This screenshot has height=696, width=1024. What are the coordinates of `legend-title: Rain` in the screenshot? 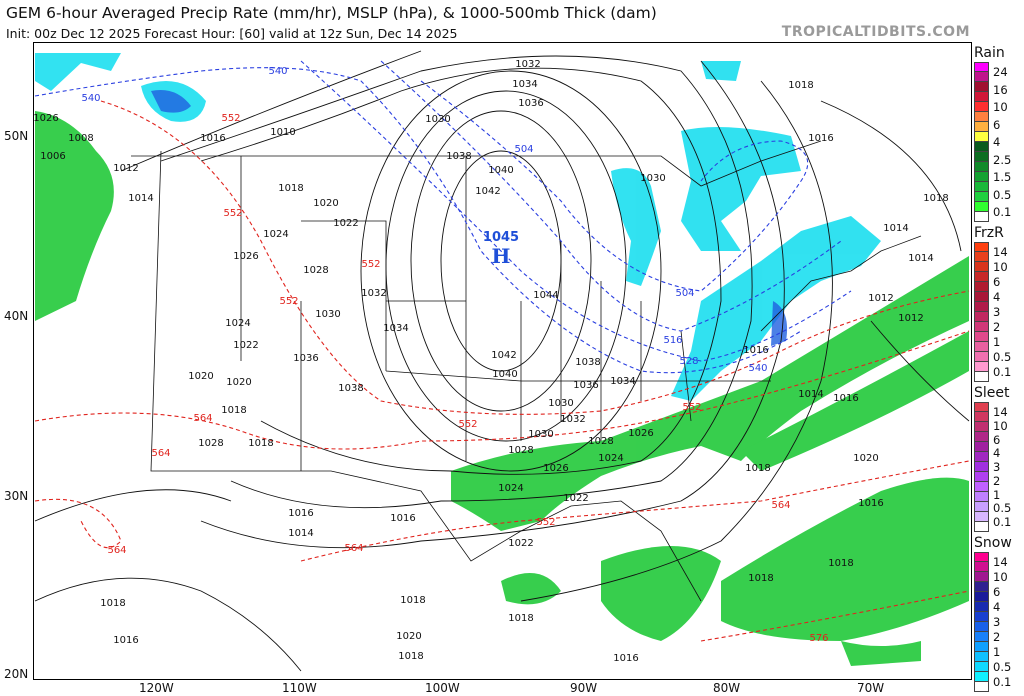 It's located at (989, 53).